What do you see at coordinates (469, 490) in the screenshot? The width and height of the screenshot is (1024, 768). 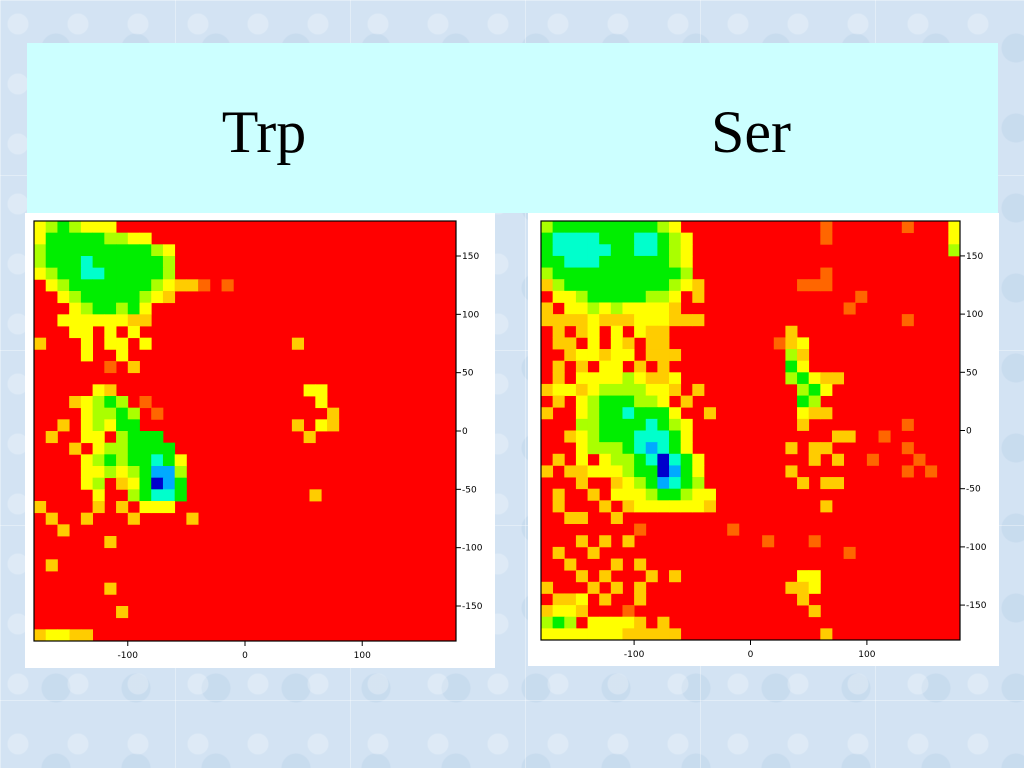 I see `y-tick-label: -50` at bounding box center [469, 490].